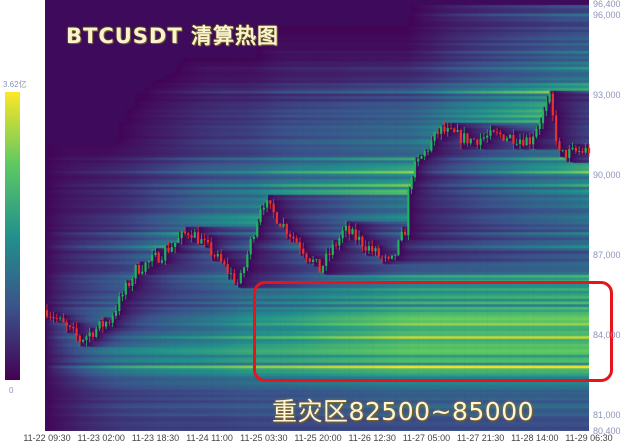 The image size is (620, 447). I want to click on highlight-zone-box, so click(433, 331).